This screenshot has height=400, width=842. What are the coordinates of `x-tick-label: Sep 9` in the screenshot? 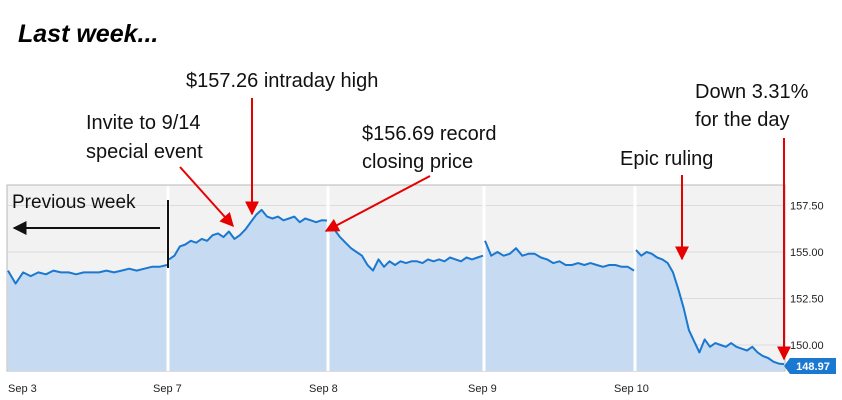 It's located at (482, 389).